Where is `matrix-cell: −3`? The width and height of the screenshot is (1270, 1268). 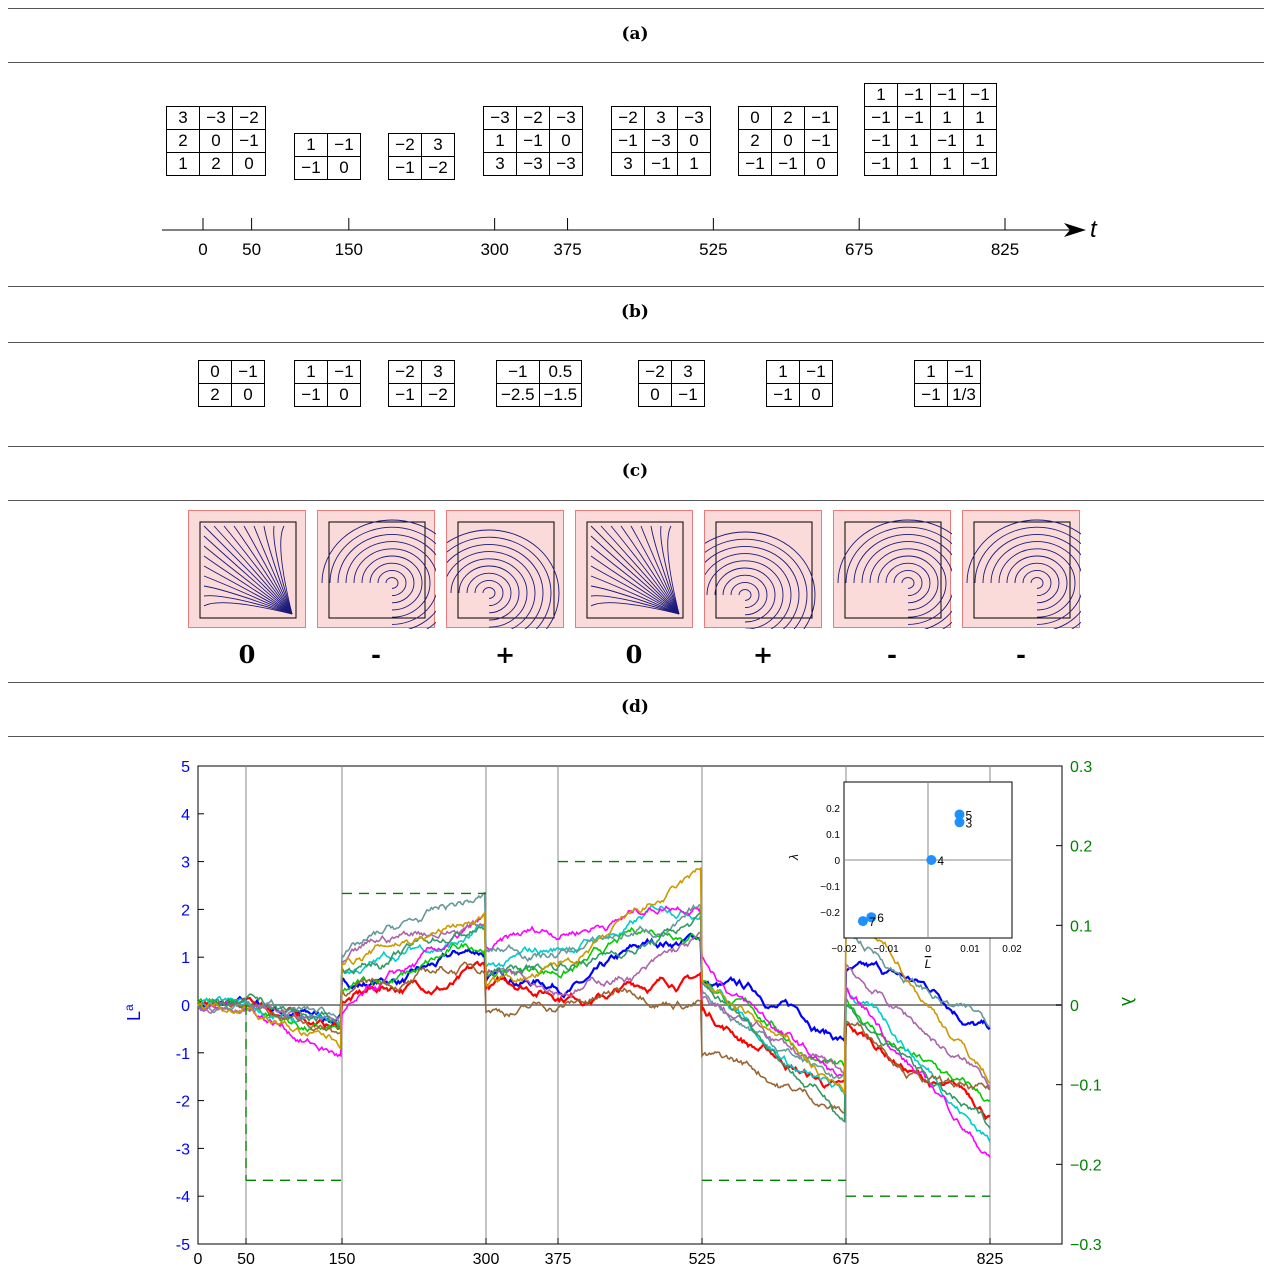 matrix-cell: −3 is located at coordinates (500, 118).